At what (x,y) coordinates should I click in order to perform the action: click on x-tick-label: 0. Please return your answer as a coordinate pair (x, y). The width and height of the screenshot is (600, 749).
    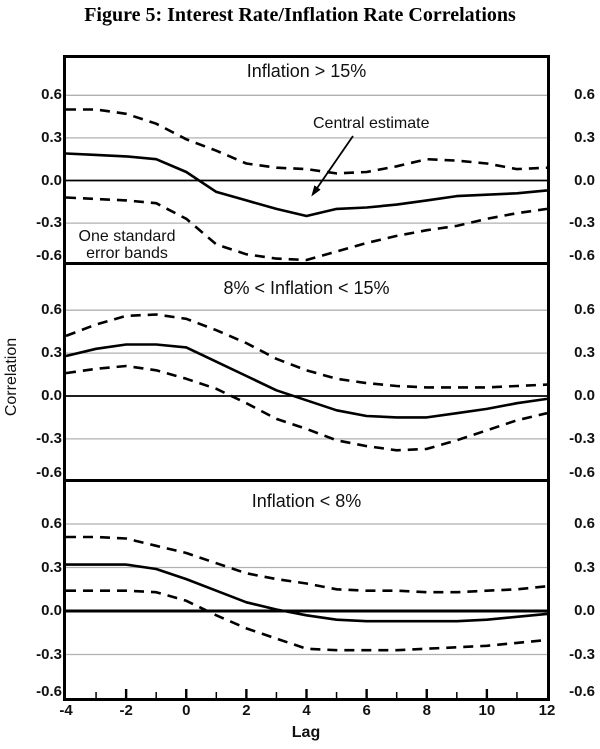
    Looking at the image, I should click on (186, 710).